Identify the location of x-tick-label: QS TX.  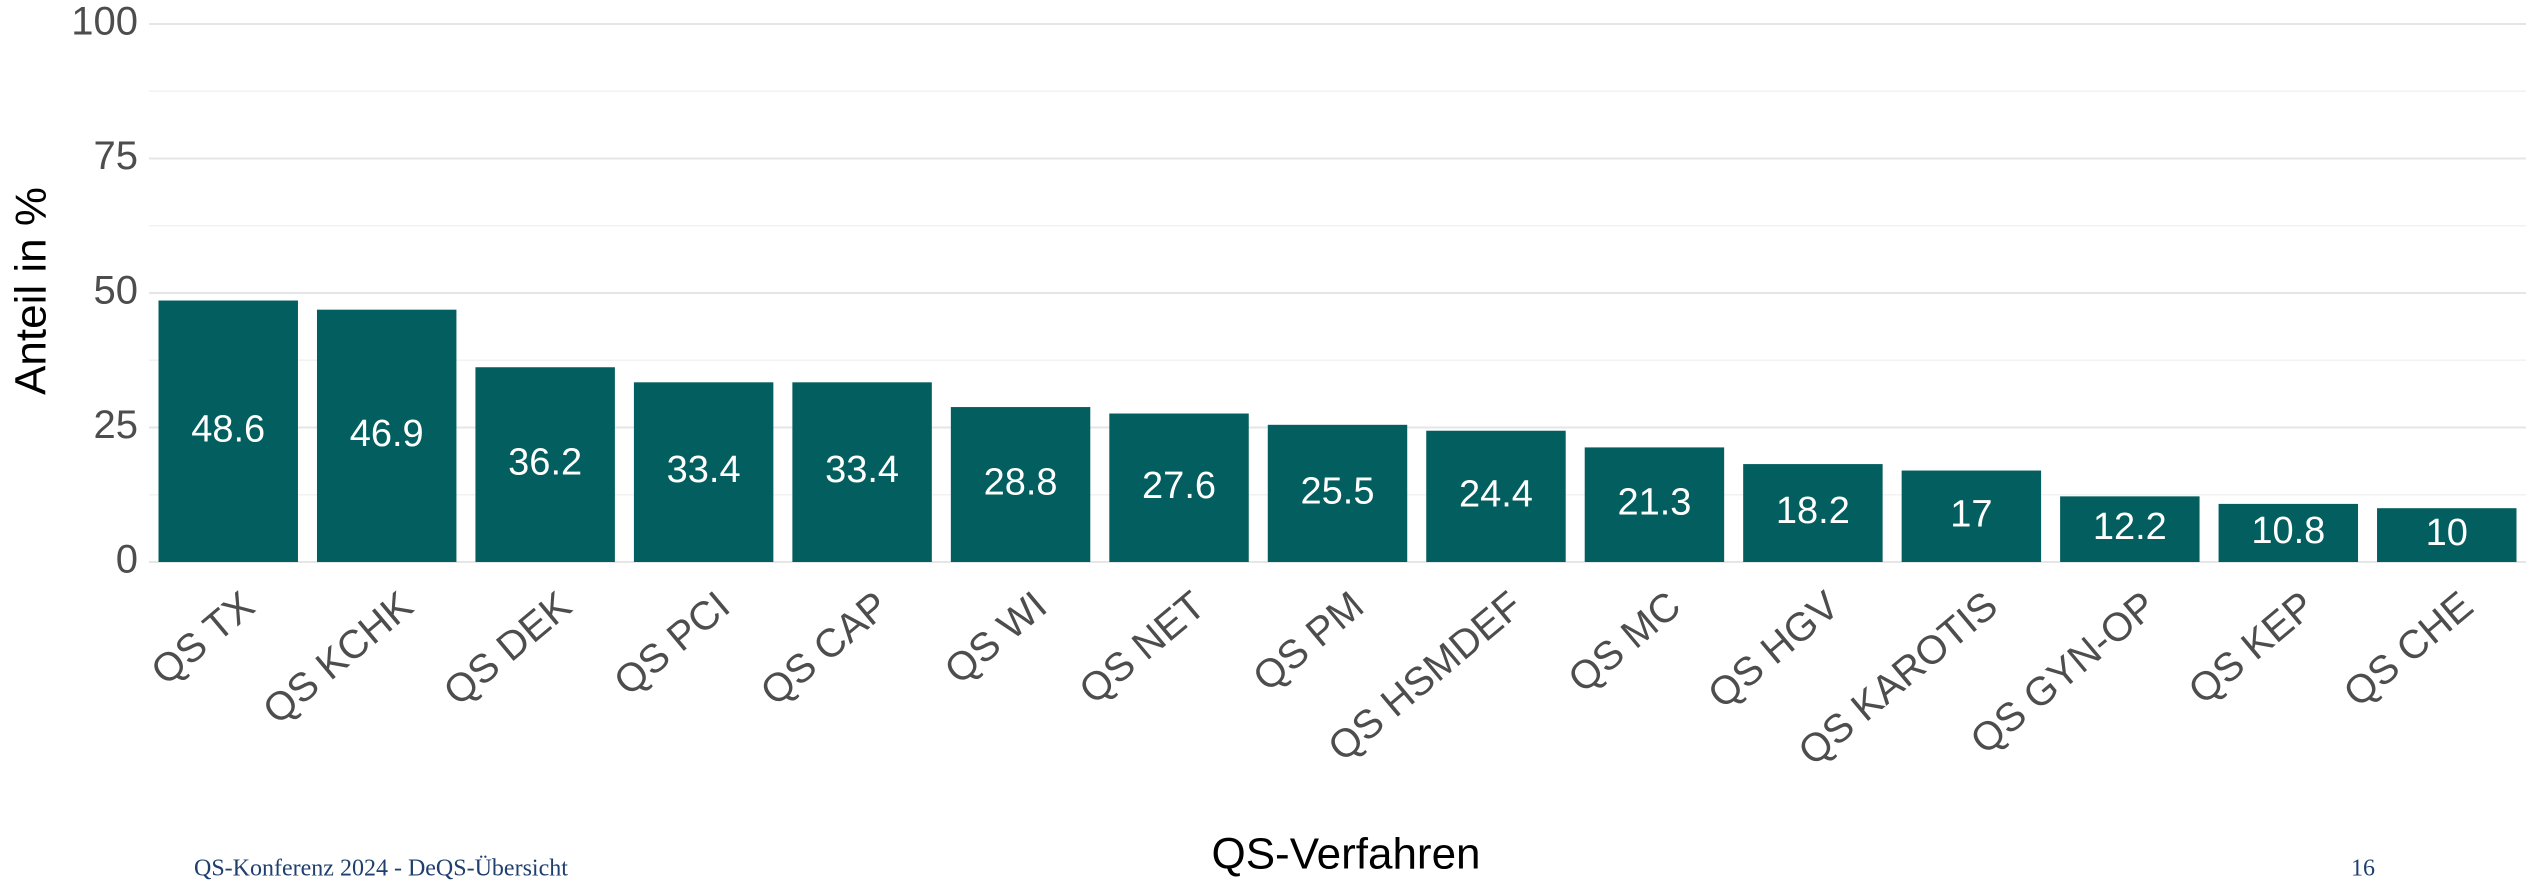
(203, 638).